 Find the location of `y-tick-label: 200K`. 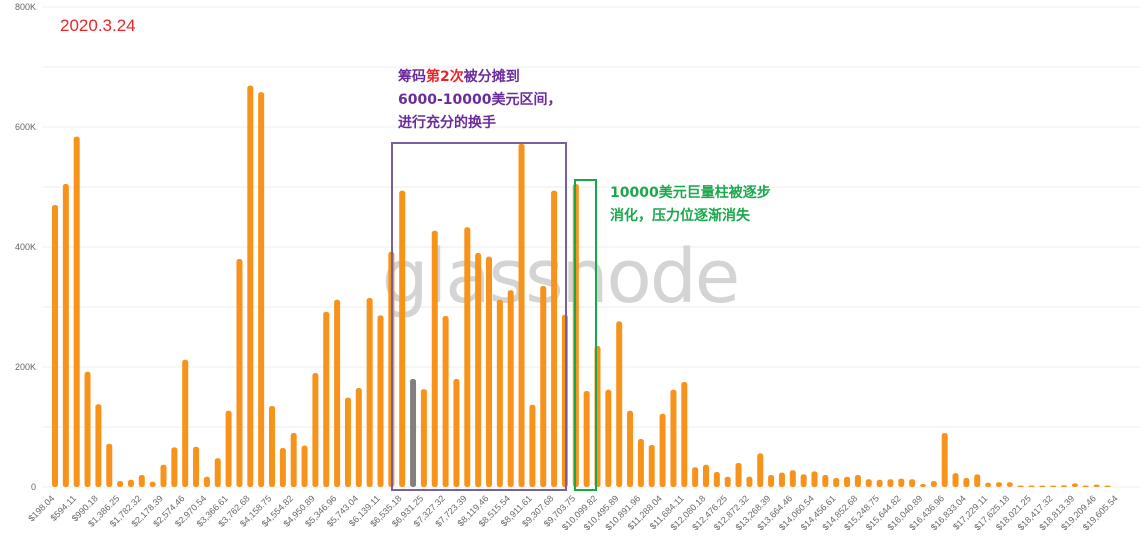

y-tick-label: 200K is located at coordinates (25, 367).